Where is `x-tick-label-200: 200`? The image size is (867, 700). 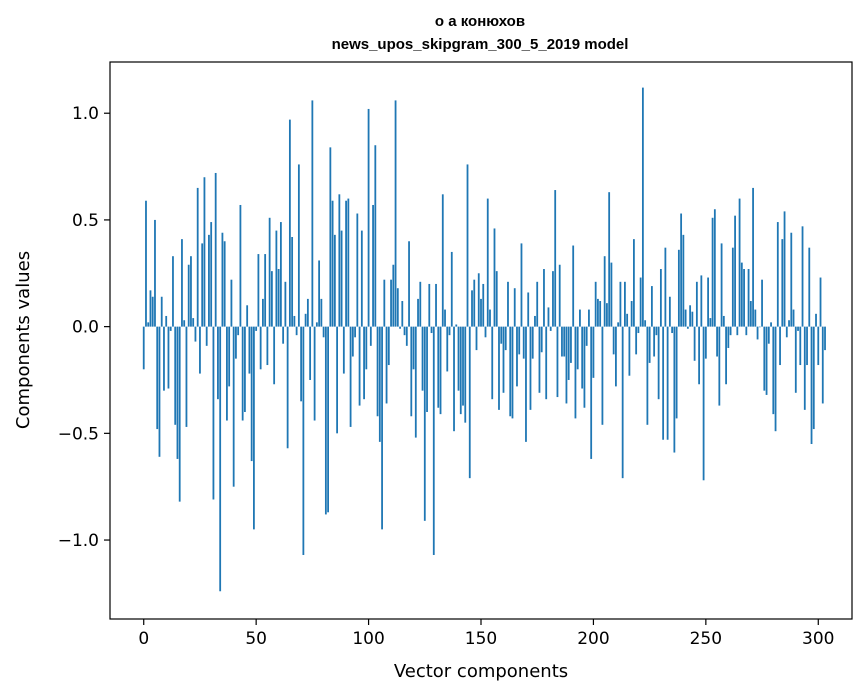 x-tick-label-200: 200 is located at coordinates (593, 639).